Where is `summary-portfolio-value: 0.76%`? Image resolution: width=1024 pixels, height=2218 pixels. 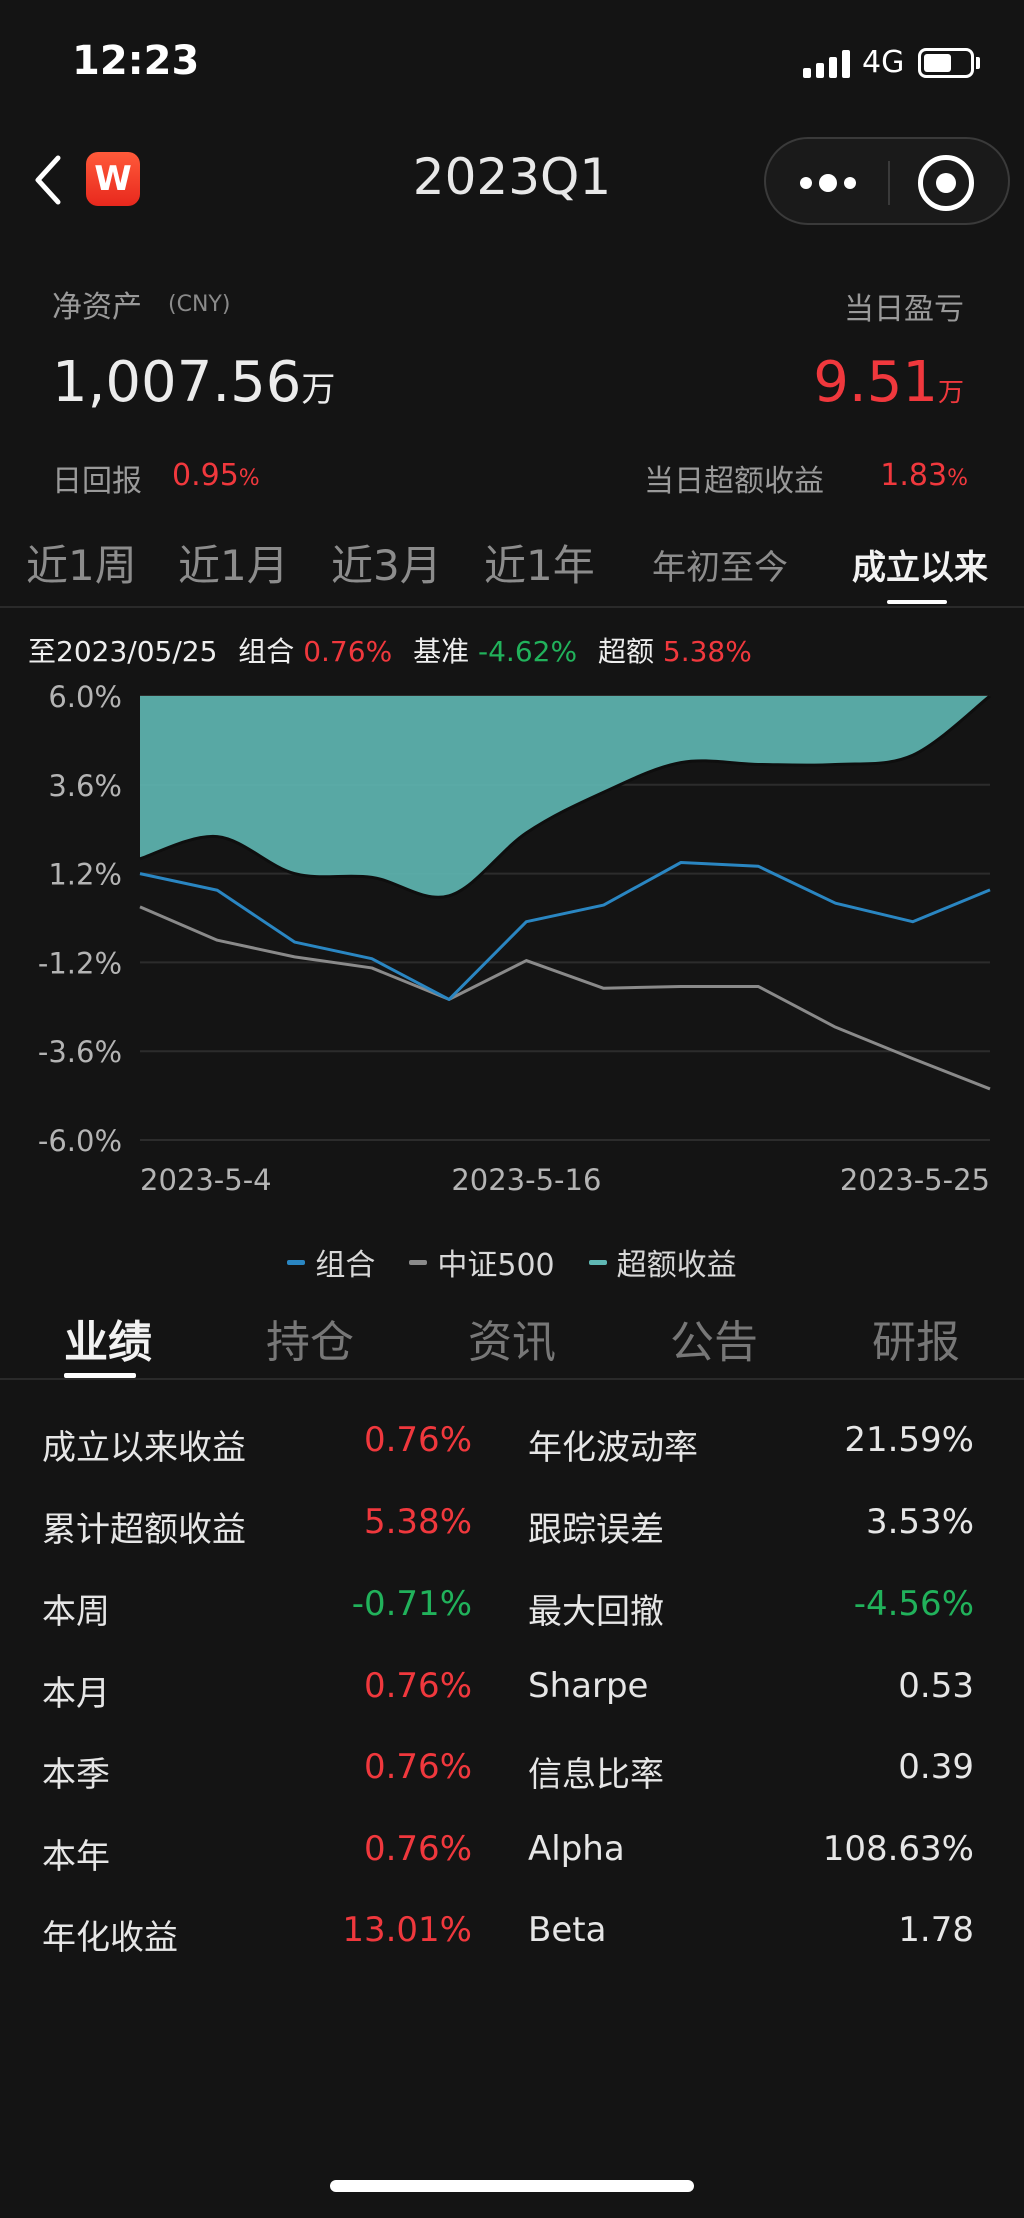 summary-portfolio-value: 0.76% is located at coordinates (348, 651).